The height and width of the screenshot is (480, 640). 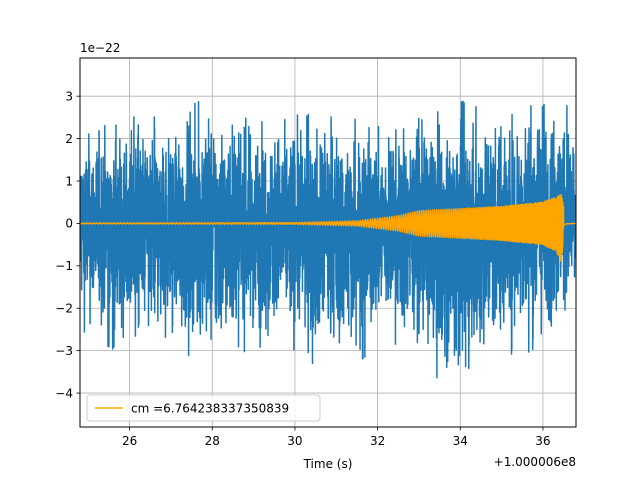 What do you see at coordinates (336, 437) in the screenshot?
I see `x-axis-ticks: 26 28 30 32 34 36` at bounding box center [336, 437].